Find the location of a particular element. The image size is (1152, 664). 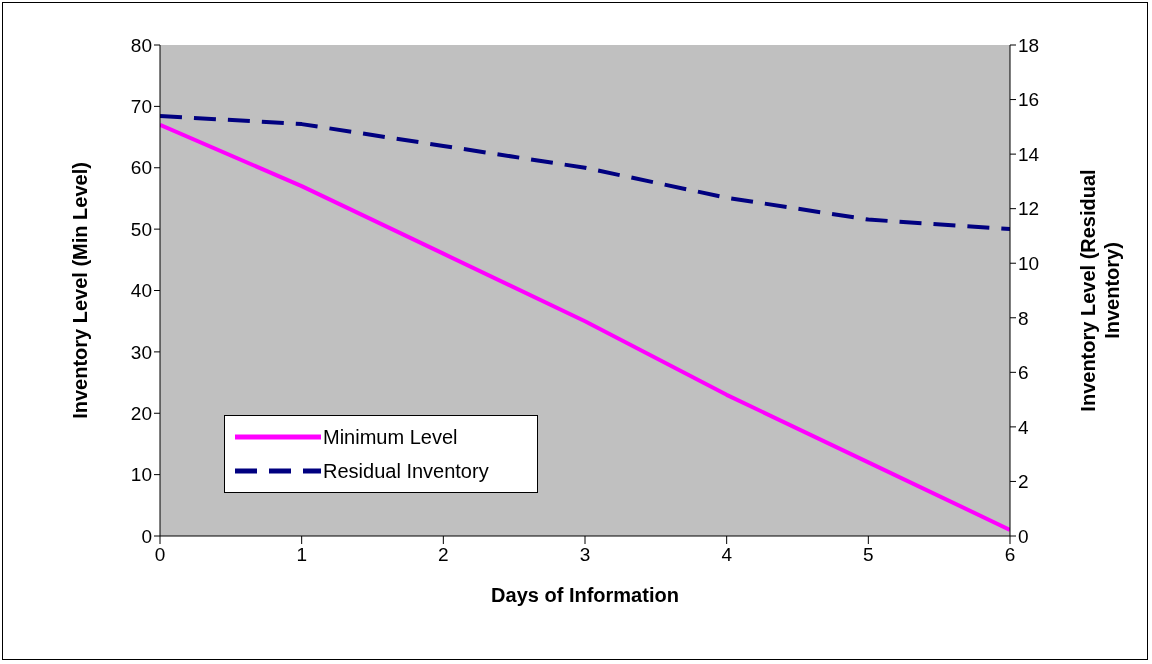

legend-label: Residual Inventory is located at coordinates (406, 471).